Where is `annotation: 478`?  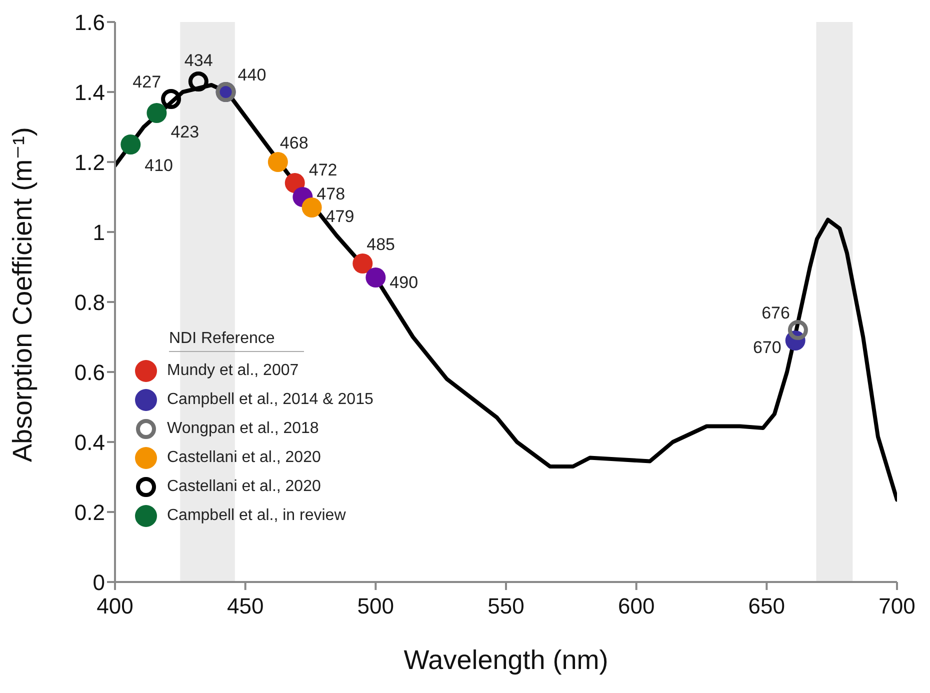 annotation: 478 is located at coordinates (331, 194).